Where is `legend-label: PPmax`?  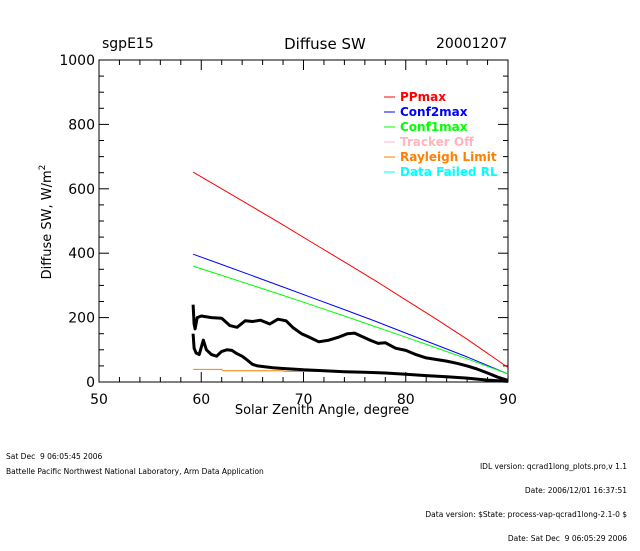 legend-label: PPmax is located at coordinates (423, 97).